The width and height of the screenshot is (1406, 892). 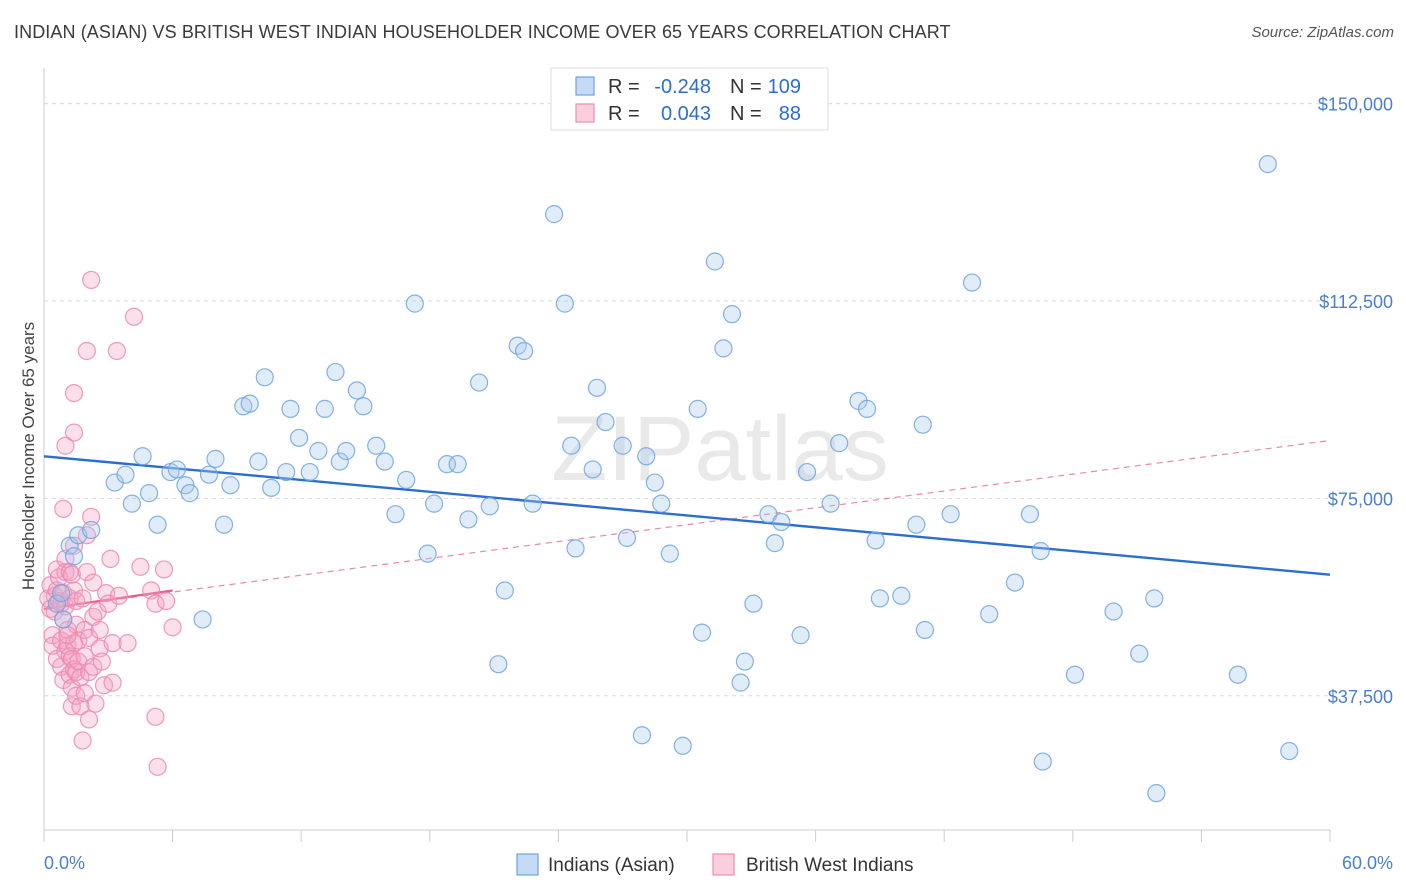 What do you see at coordinates (1367, 863) in the screenshot?
I see `x-tick-label: 60.0%` at bounding box center [1367, 863].